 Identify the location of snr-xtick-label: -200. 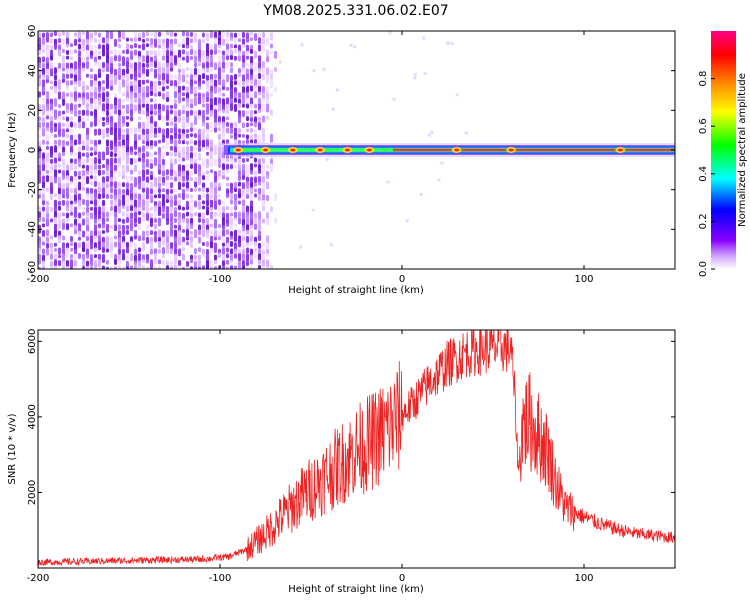
(38, 578).